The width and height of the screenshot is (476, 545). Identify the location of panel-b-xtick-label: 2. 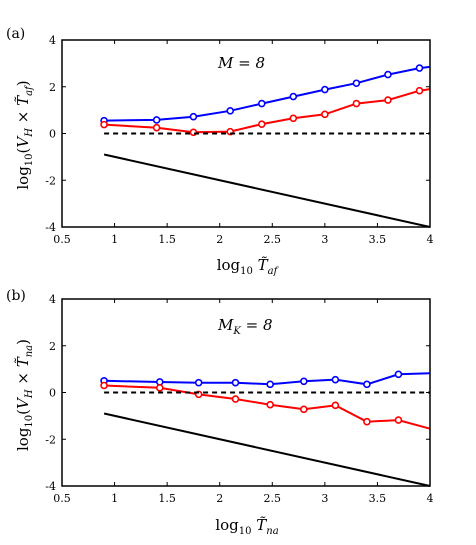
(219, 498).